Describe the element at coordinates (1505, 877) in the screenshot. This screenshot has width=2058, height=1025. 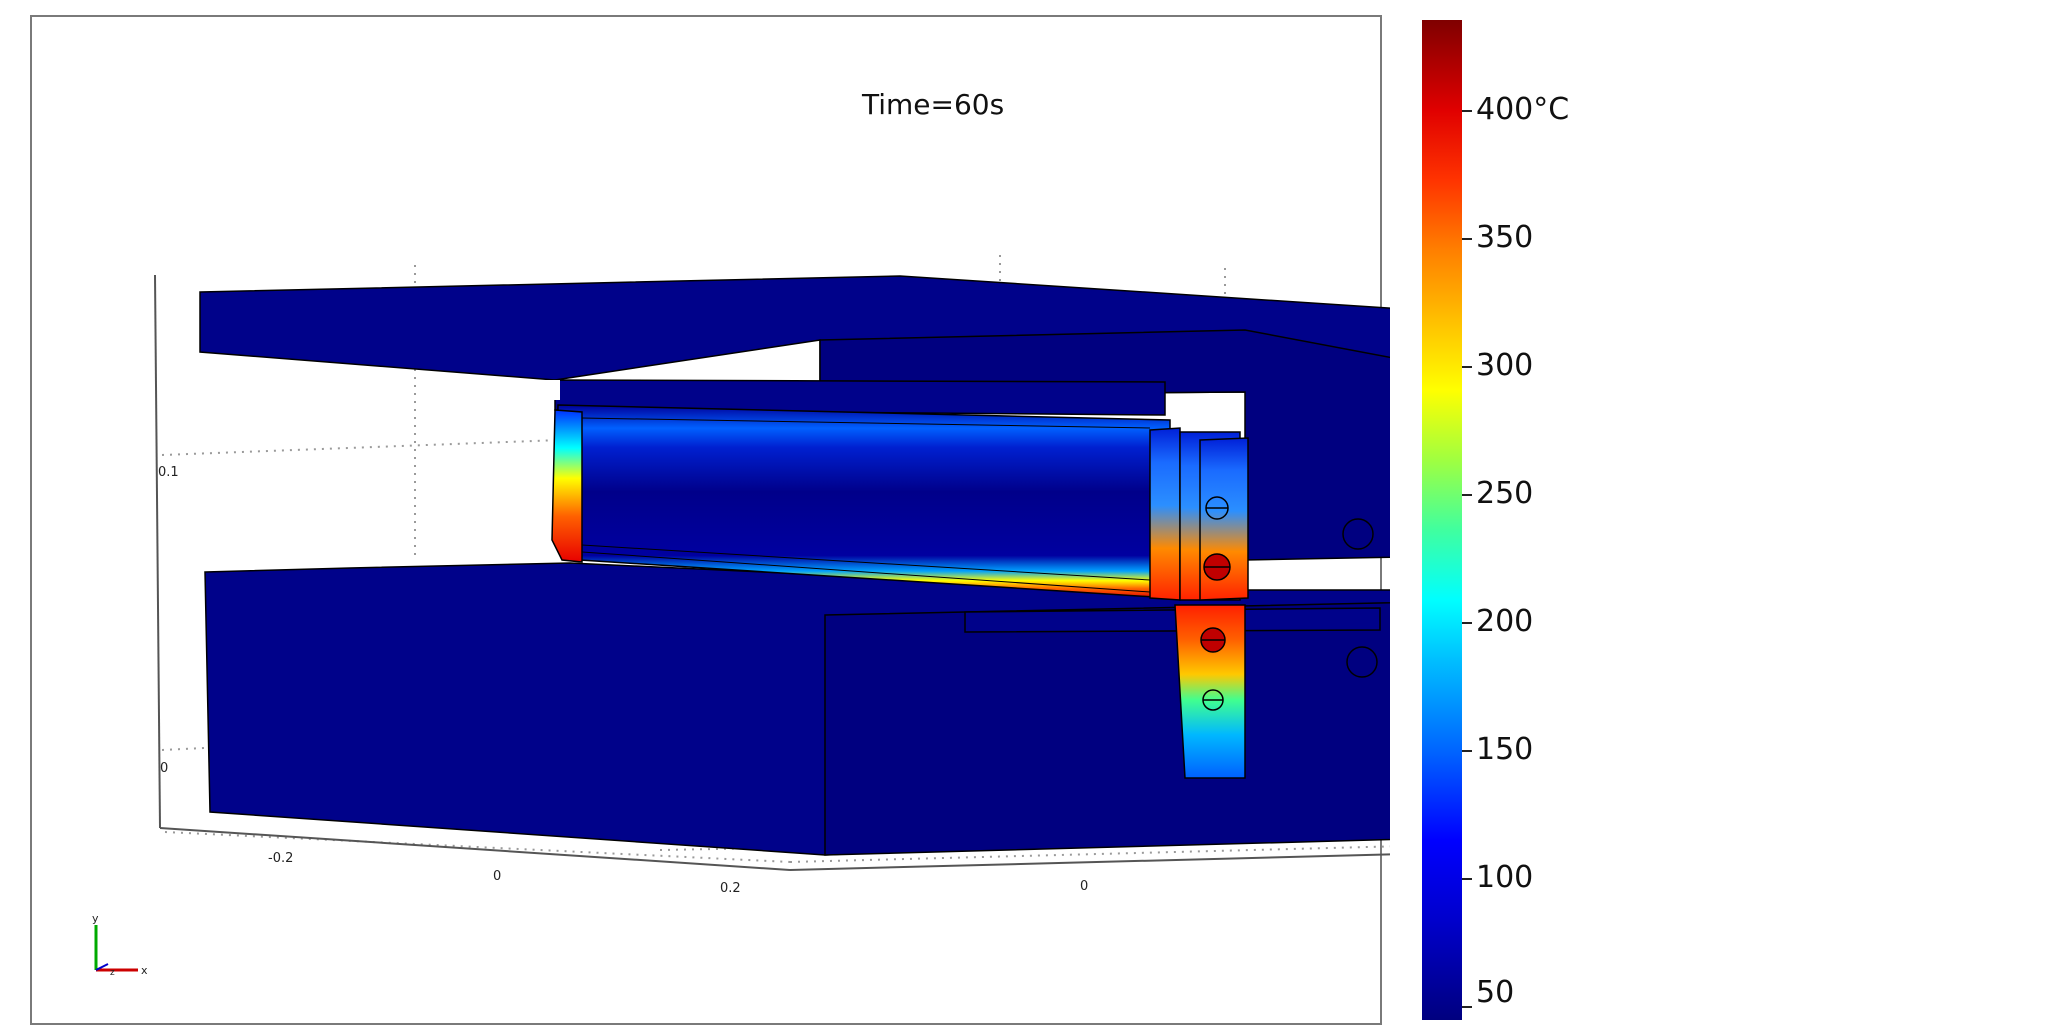
I see `colorbar-label-100: 100` at that location.